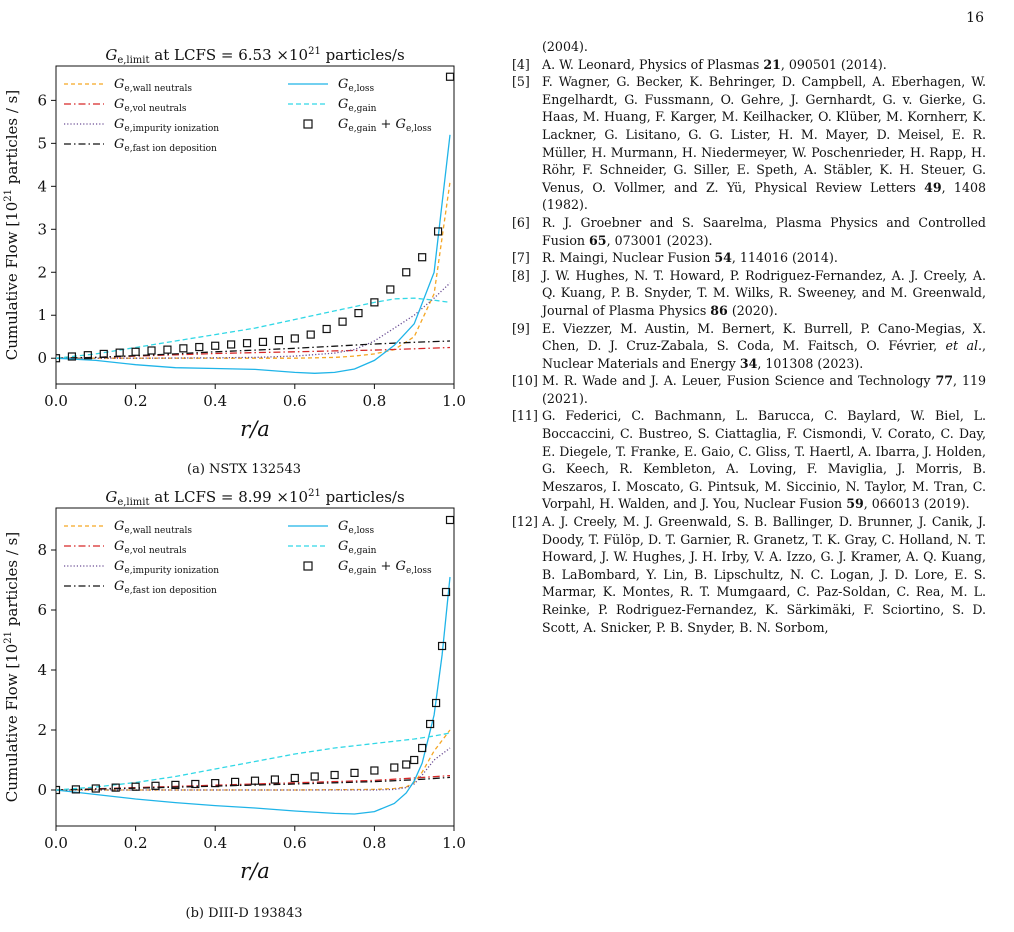  I want to click on series-gain-plus-loss, so click(255, 655).